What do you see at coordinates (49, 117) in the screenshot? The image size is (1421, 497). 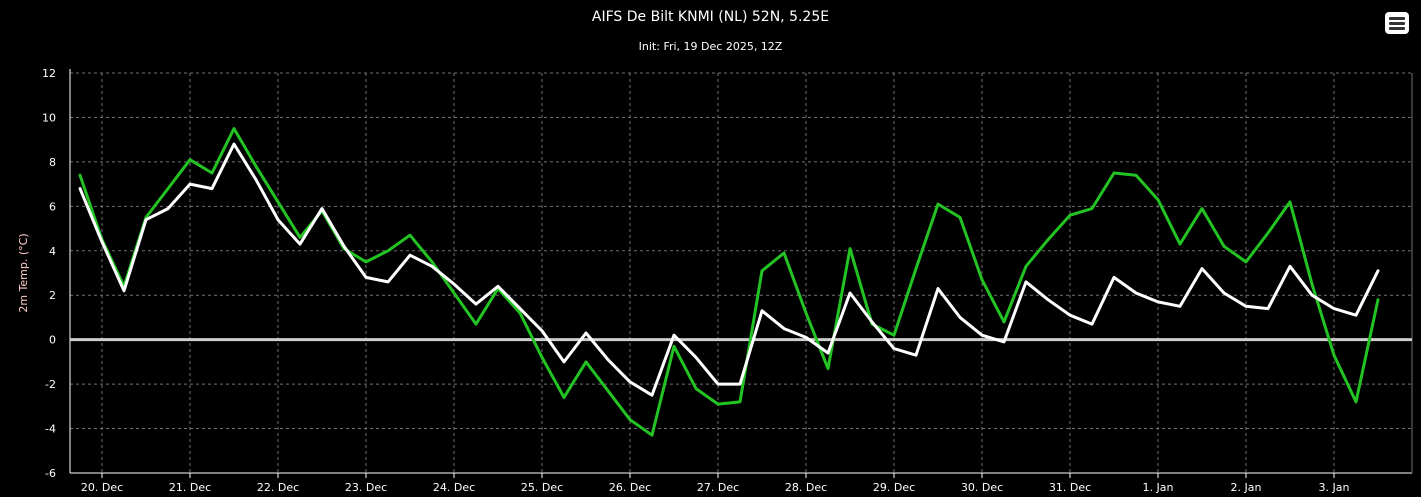 I see `y-tick-label: 10` at bounding box center [49, 117].